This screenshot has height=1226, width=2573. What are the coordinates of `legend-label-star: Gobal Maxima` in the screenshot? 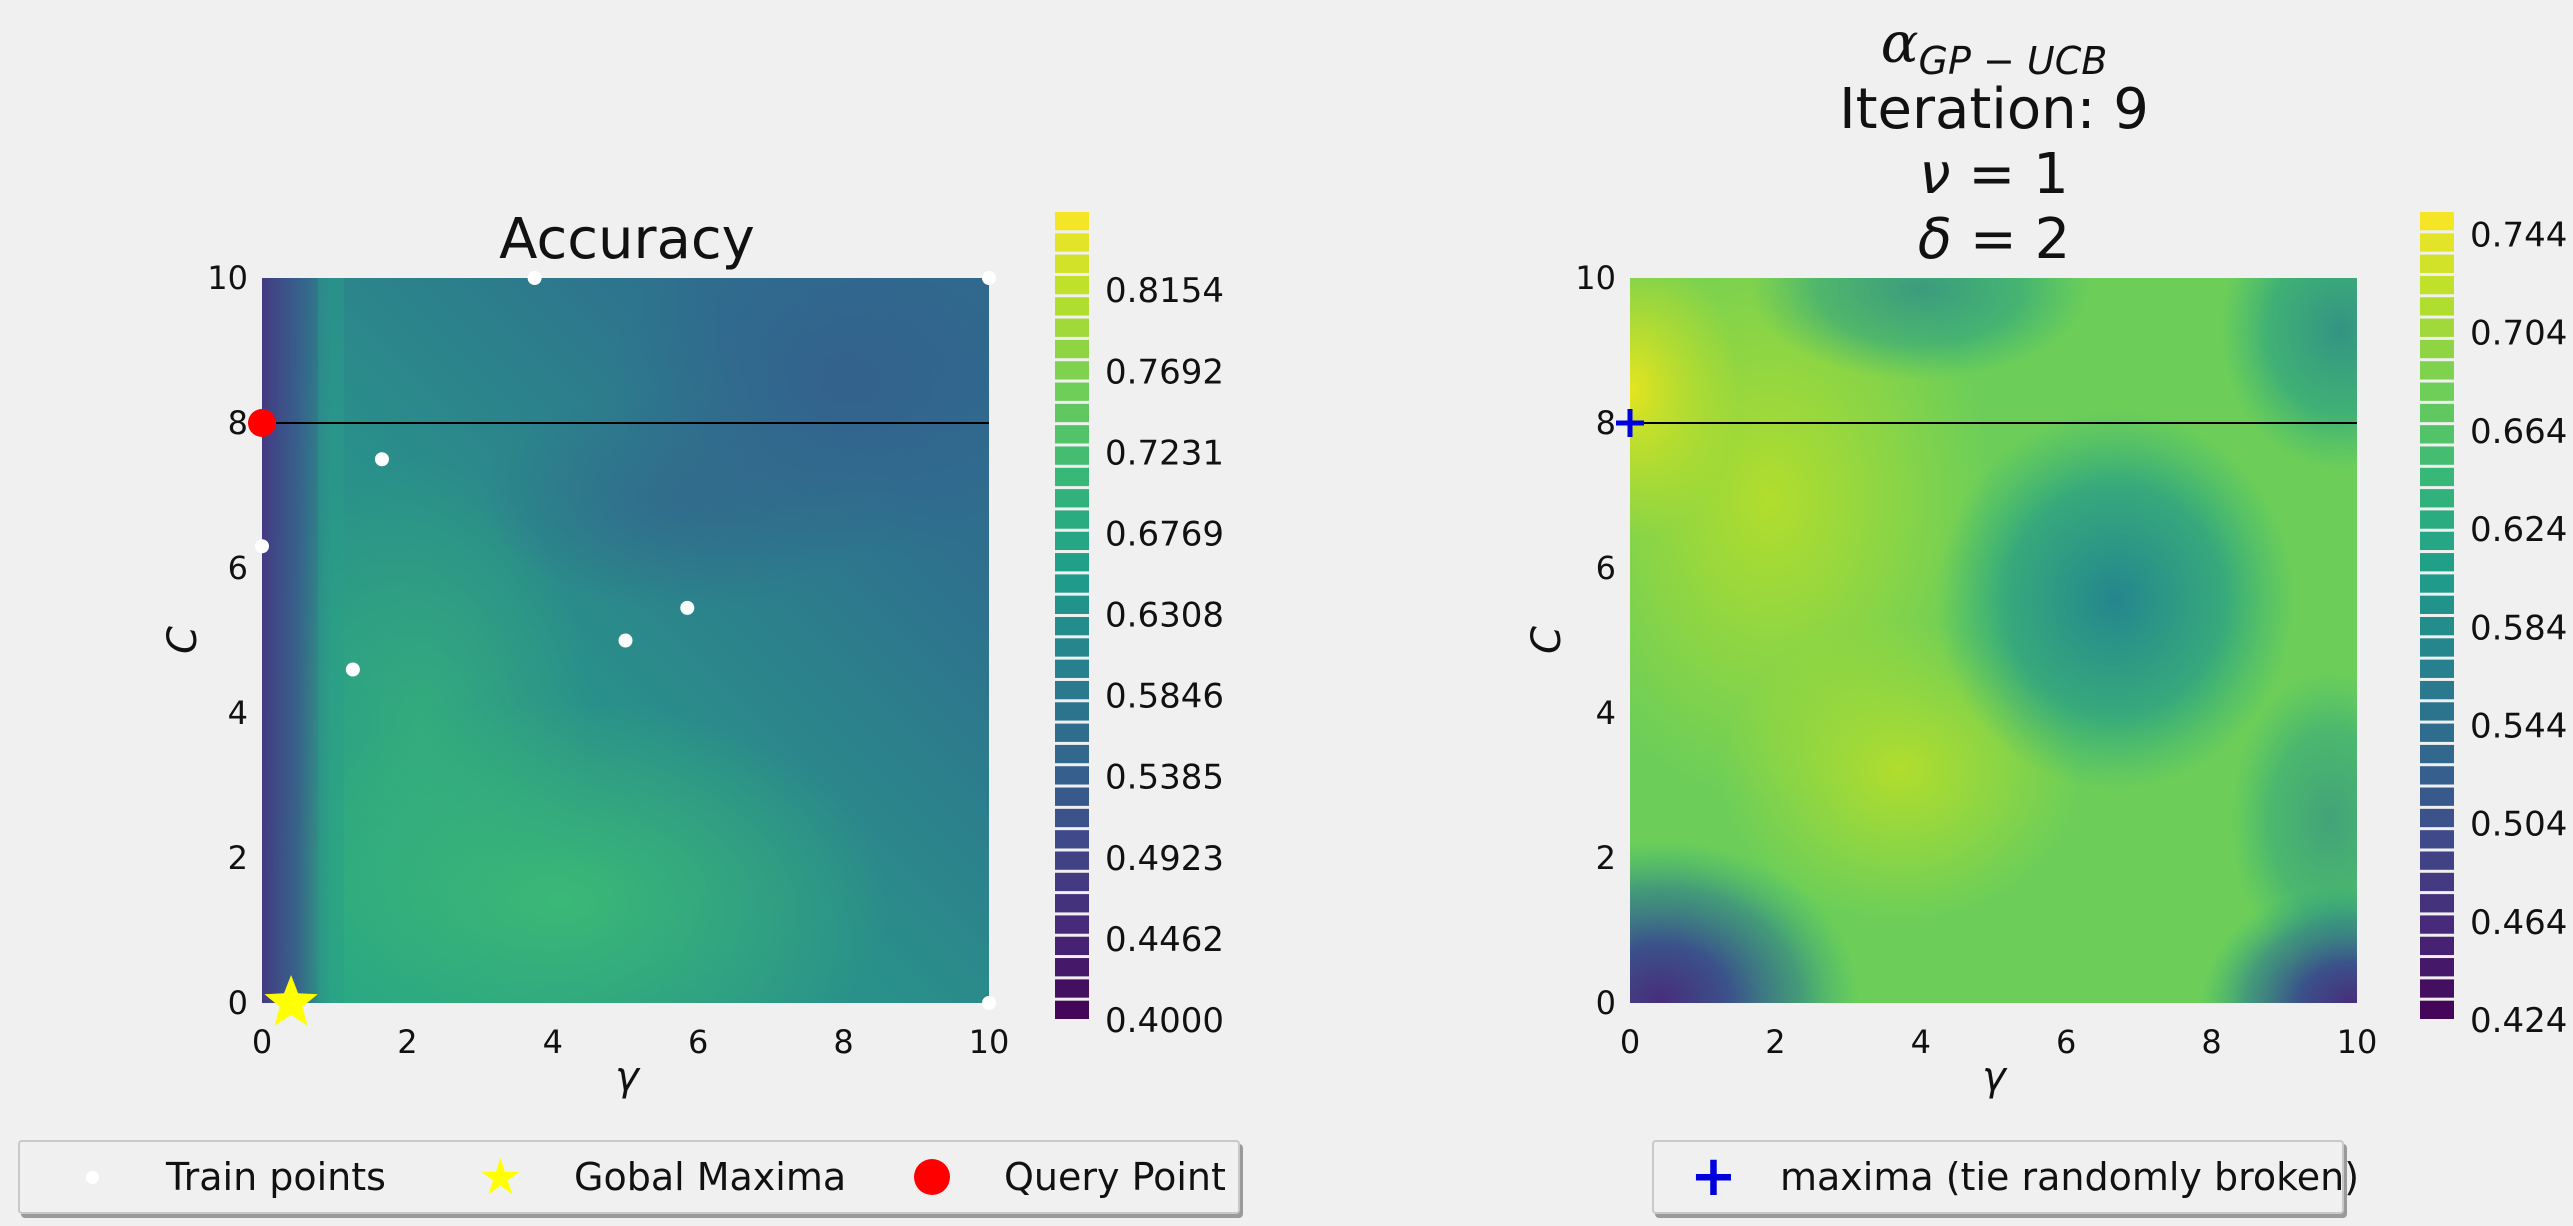 It's located at (710, 1177).